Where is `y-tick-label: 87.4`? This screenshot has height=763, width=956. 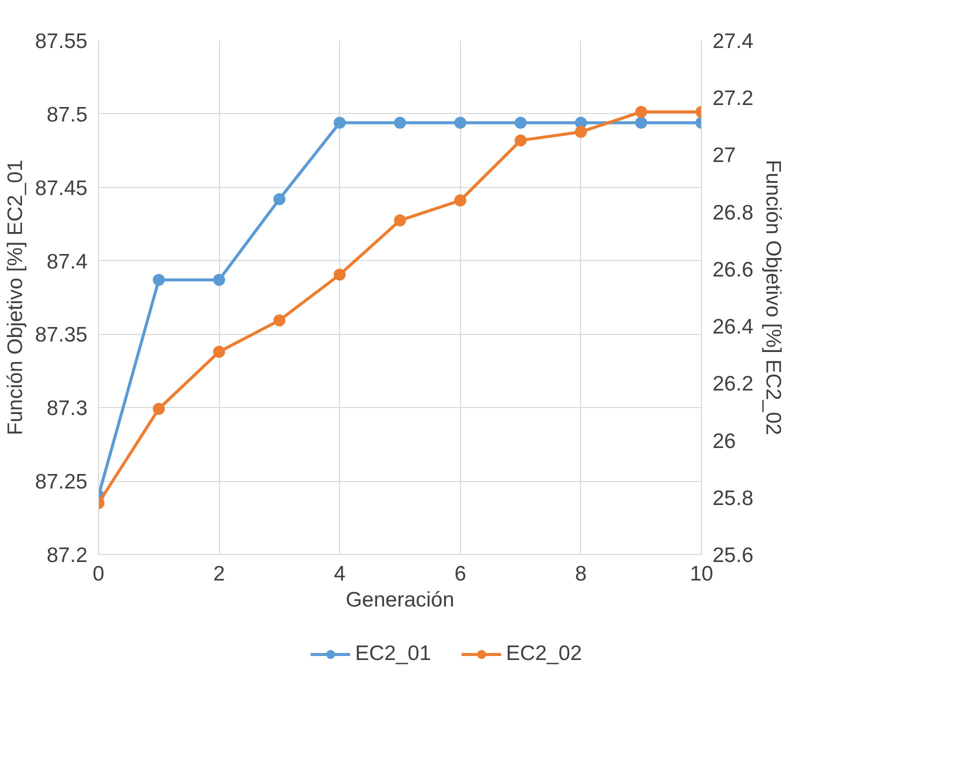 y-tick-label: 87.4 is located at coordinates (67, 262).